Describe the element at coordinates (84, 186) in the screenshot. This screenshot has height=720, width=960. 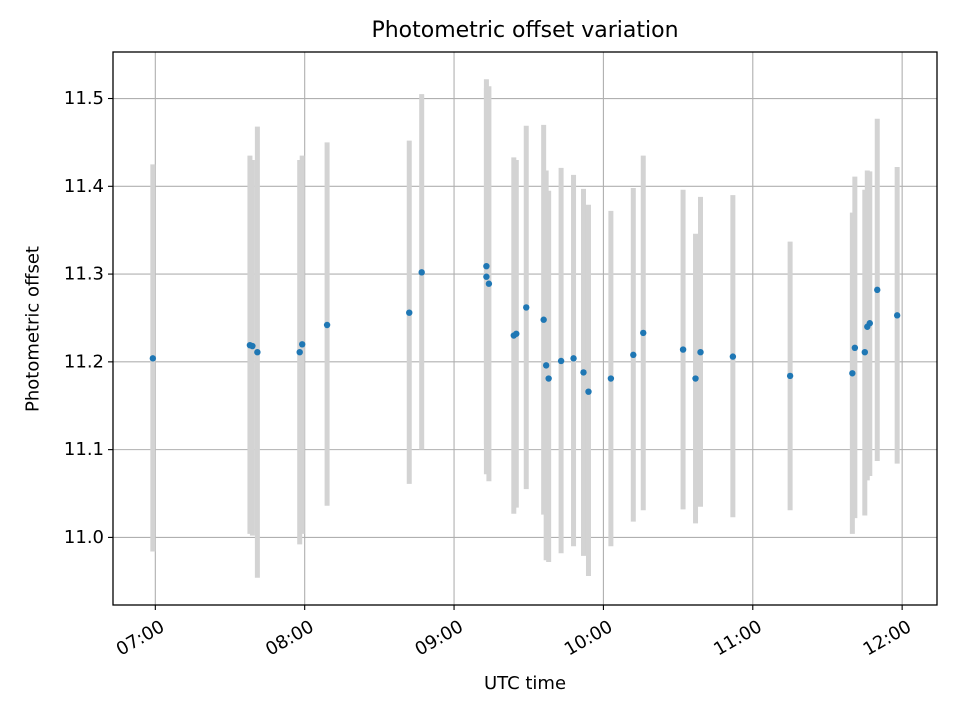
I see `y-tick-label: 11.4` at that location.